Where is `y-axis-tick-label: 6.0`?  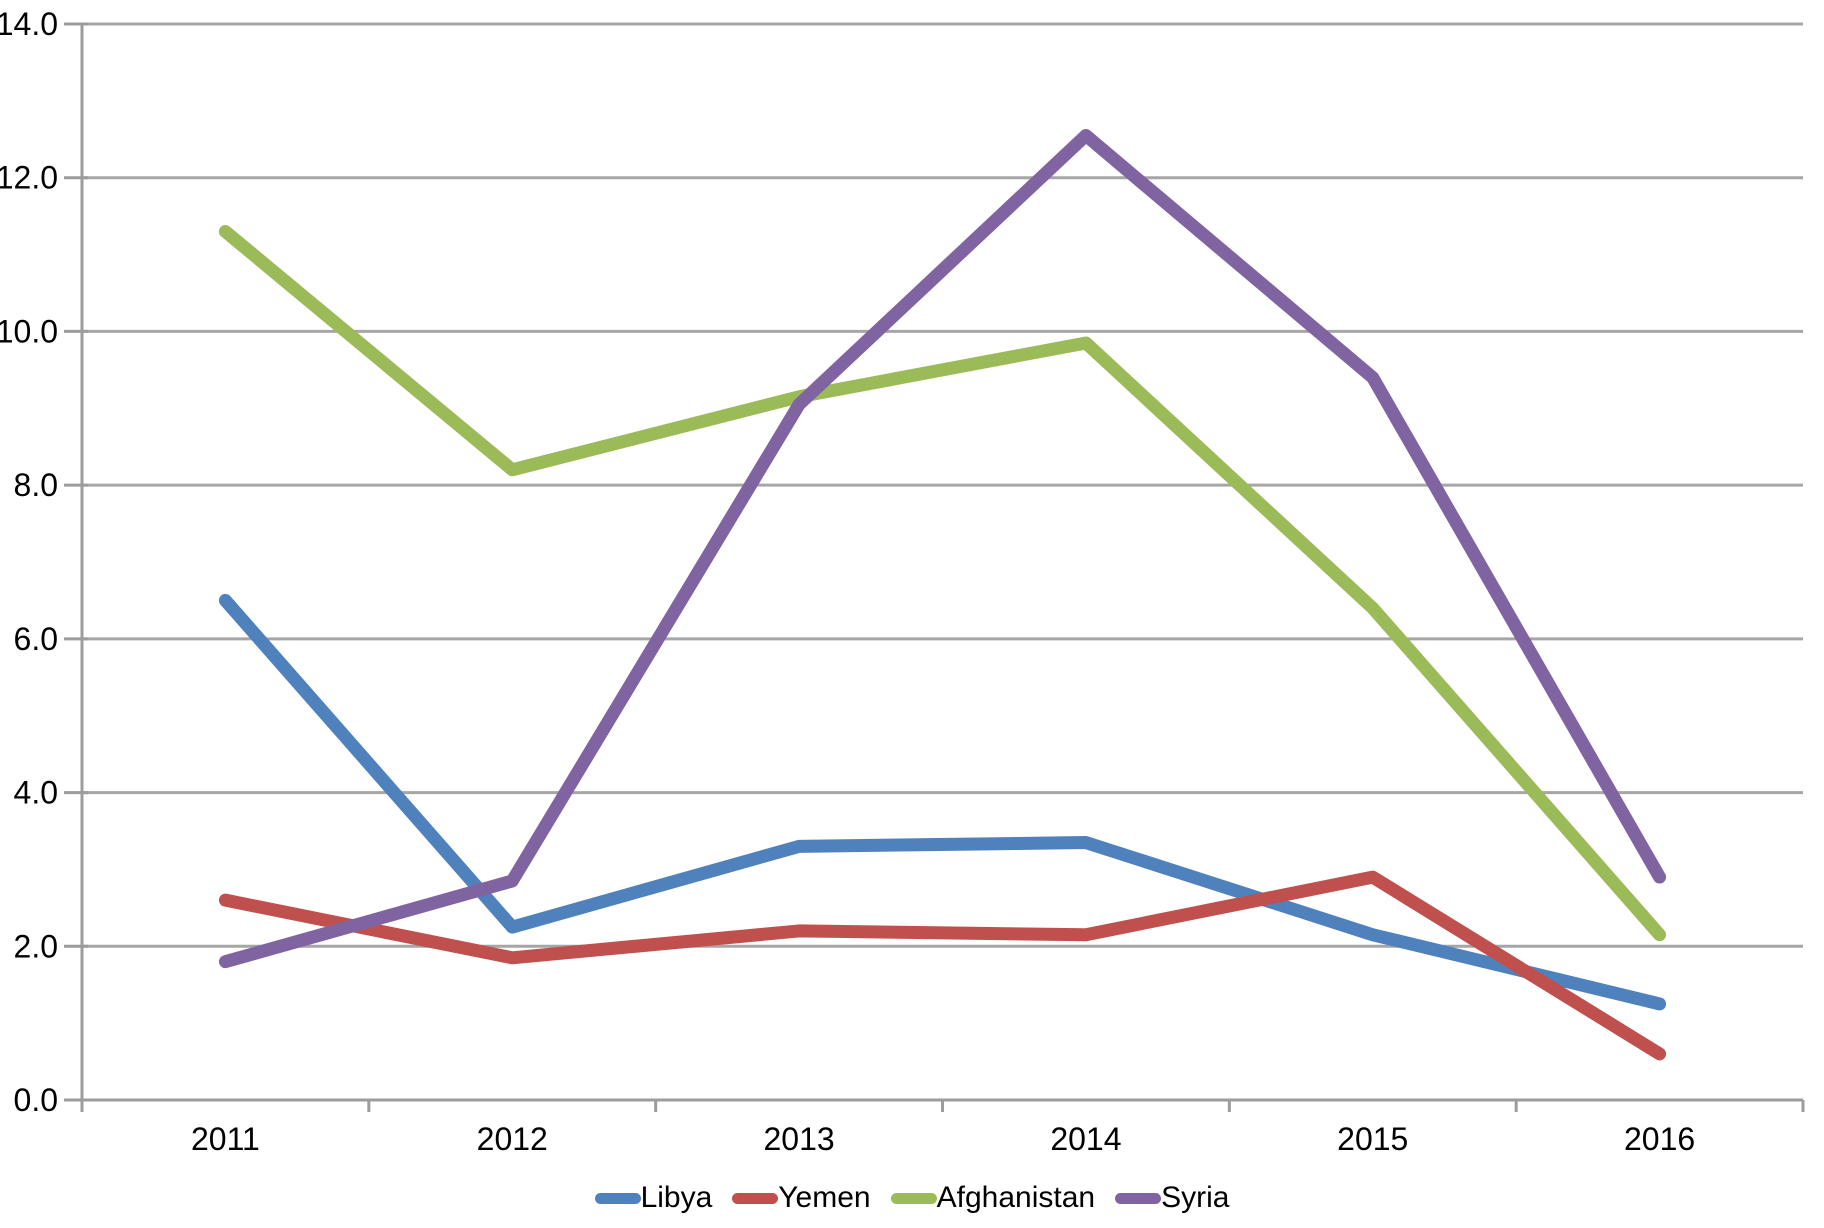
y-axis-tick-label: 6.0 is located at coordinates (36, 639).